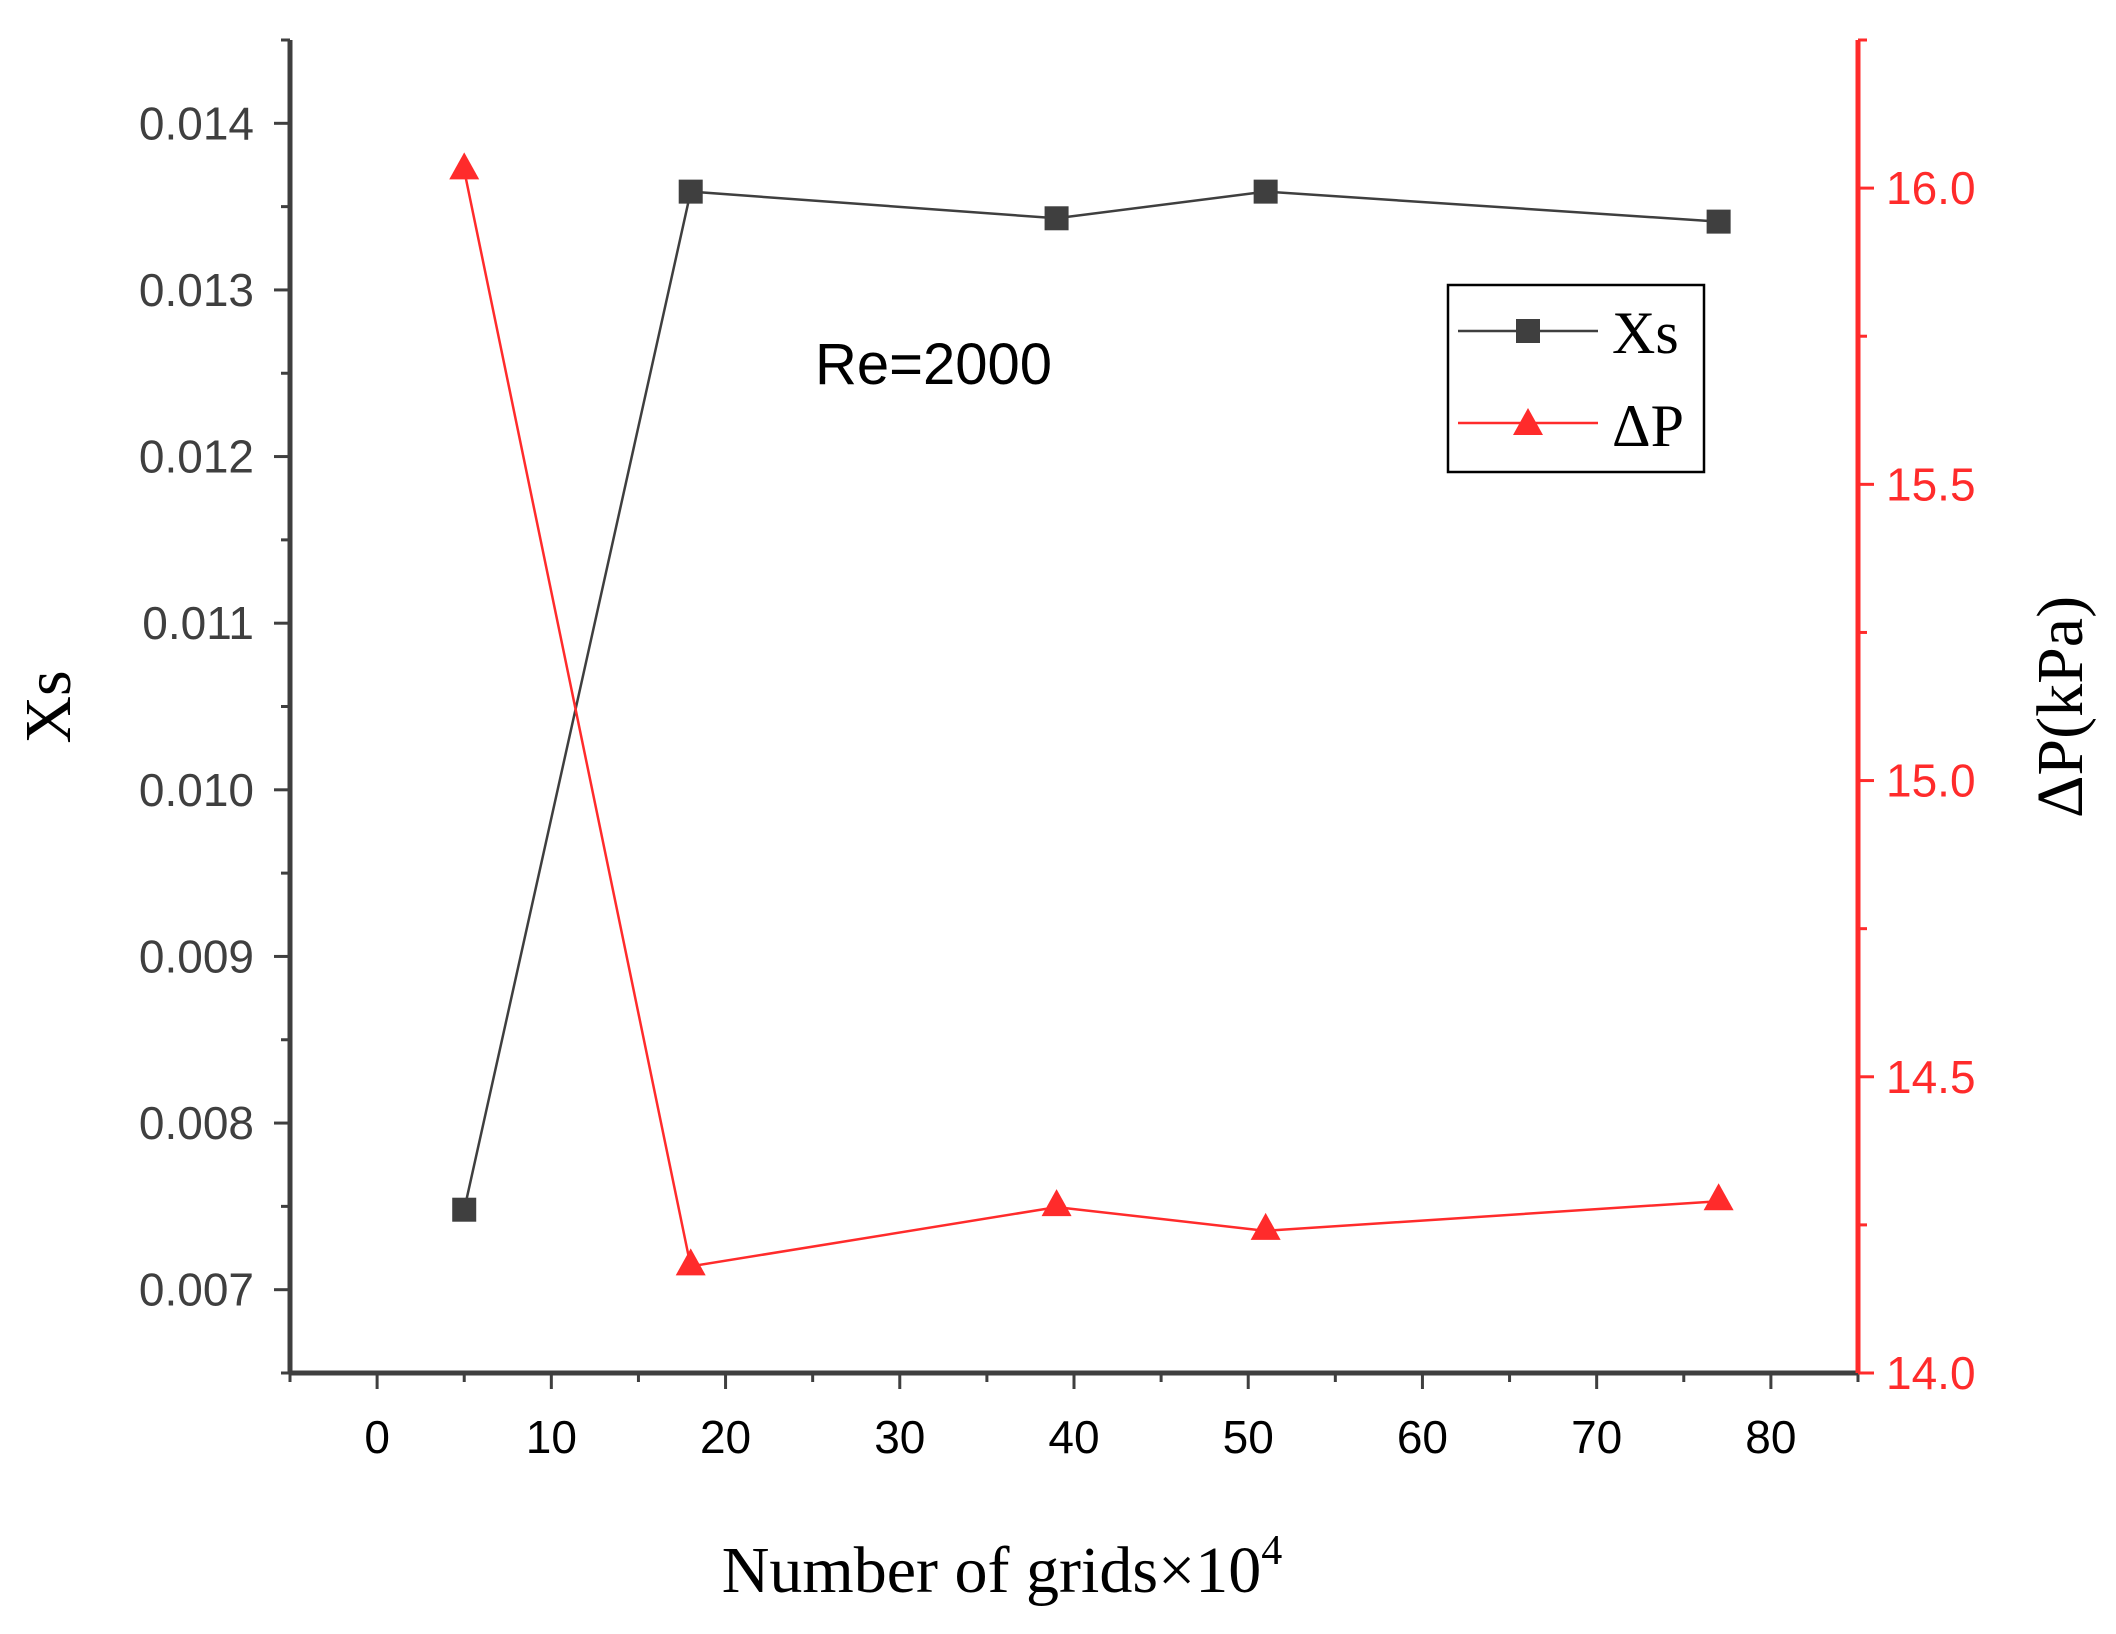 The height and width of the screenshot is (1634, 2116). I want to click on x-tick-label: 0, so click(377, 1437).